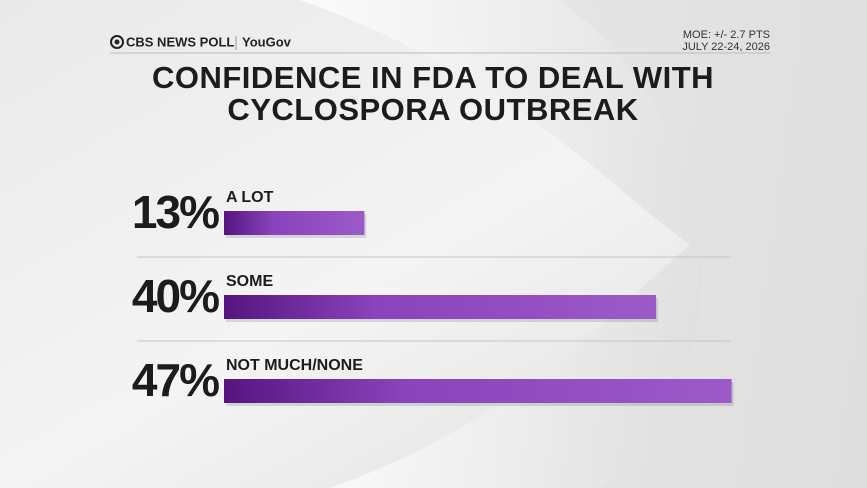 This screenshot has width=867, height=488. Describe the element at coordinates (249, 281) in the screenshot. I see `category-label: SOME` at that location.